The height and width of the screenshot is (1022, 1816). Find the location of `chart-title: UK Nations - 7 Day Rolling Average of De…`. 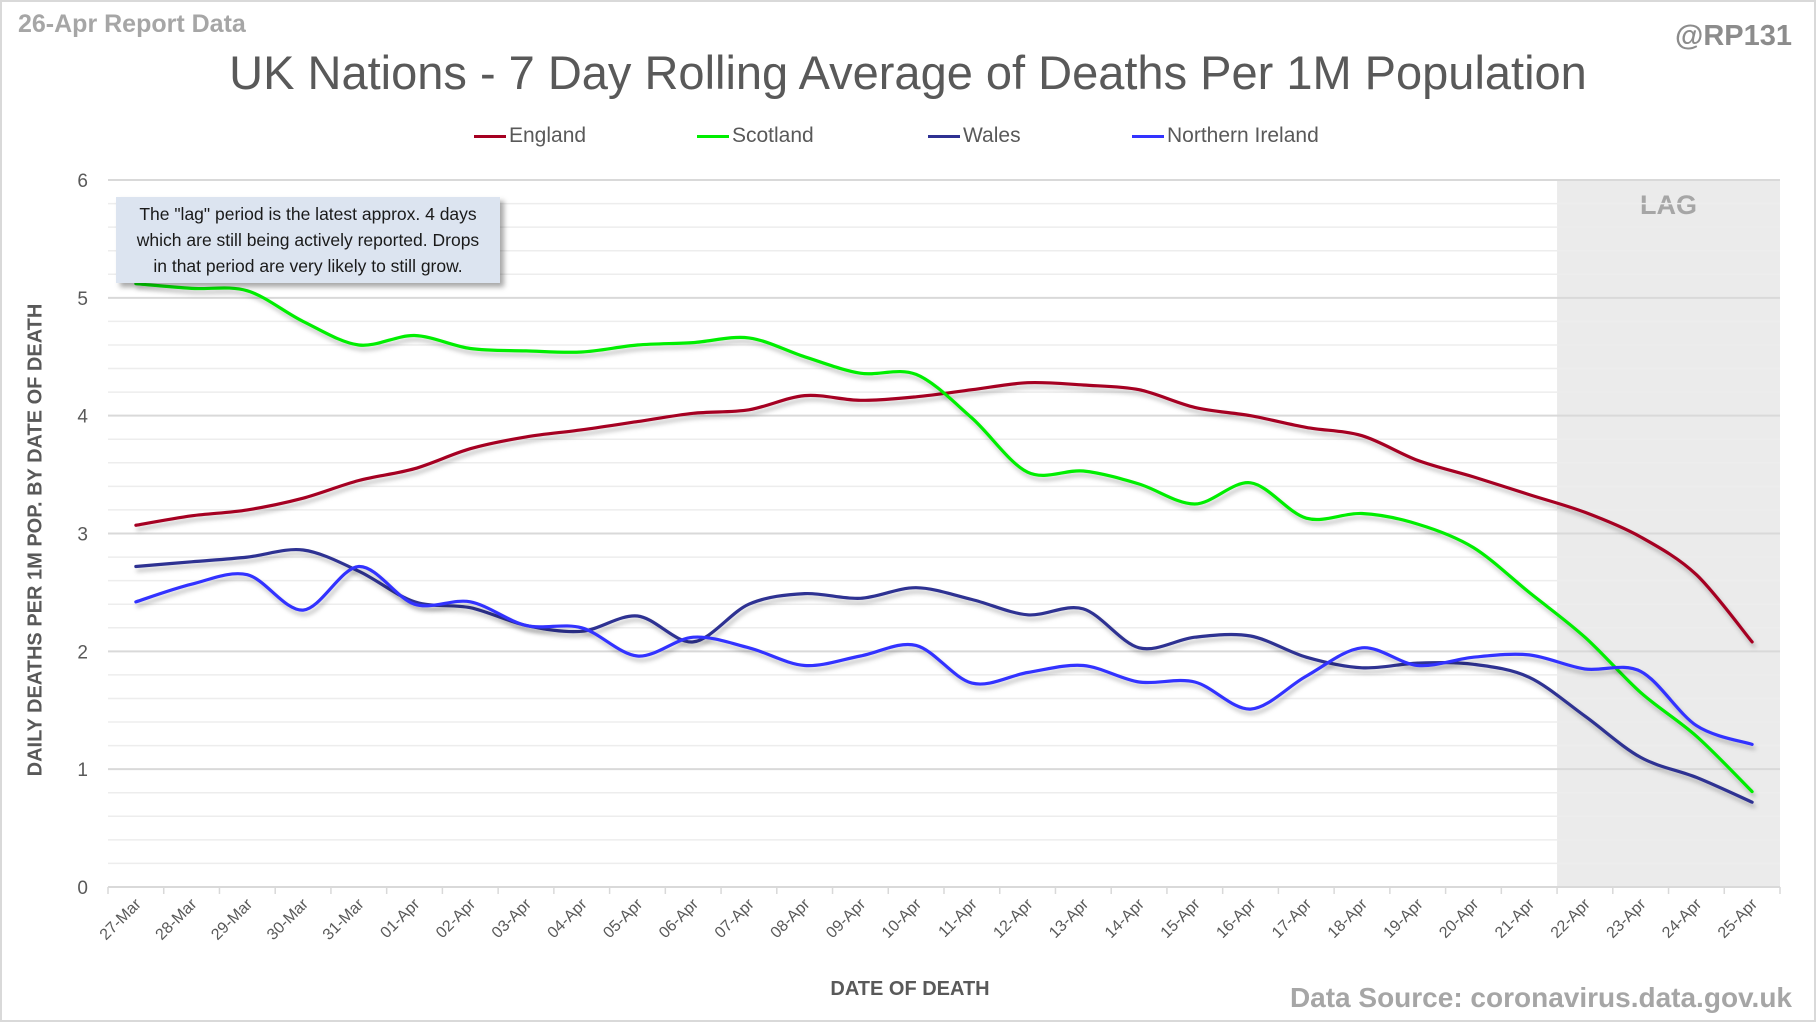

chart-title: UK Nations - 7 Day Rolling Average of De… is located at coordinates (908, 72).